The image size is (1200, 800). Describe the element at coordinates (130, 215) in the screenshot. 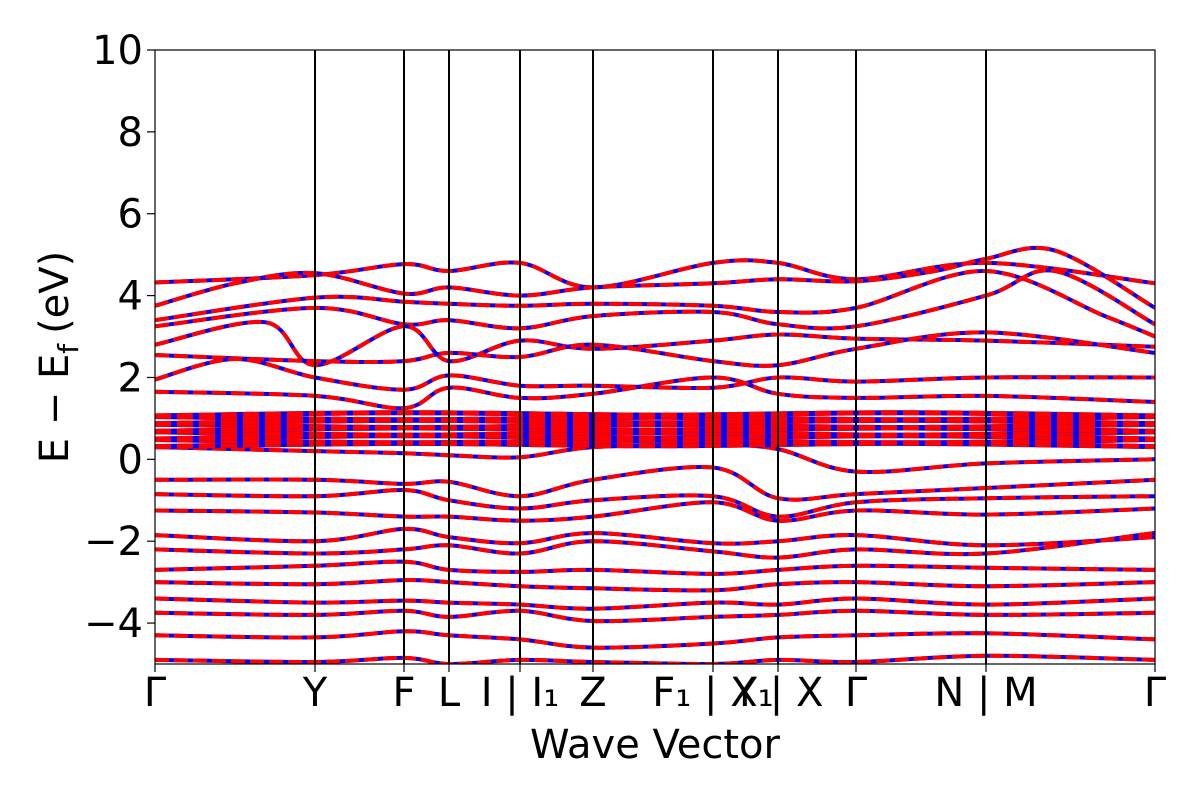

I see `y-tick-label: 6` at that location.